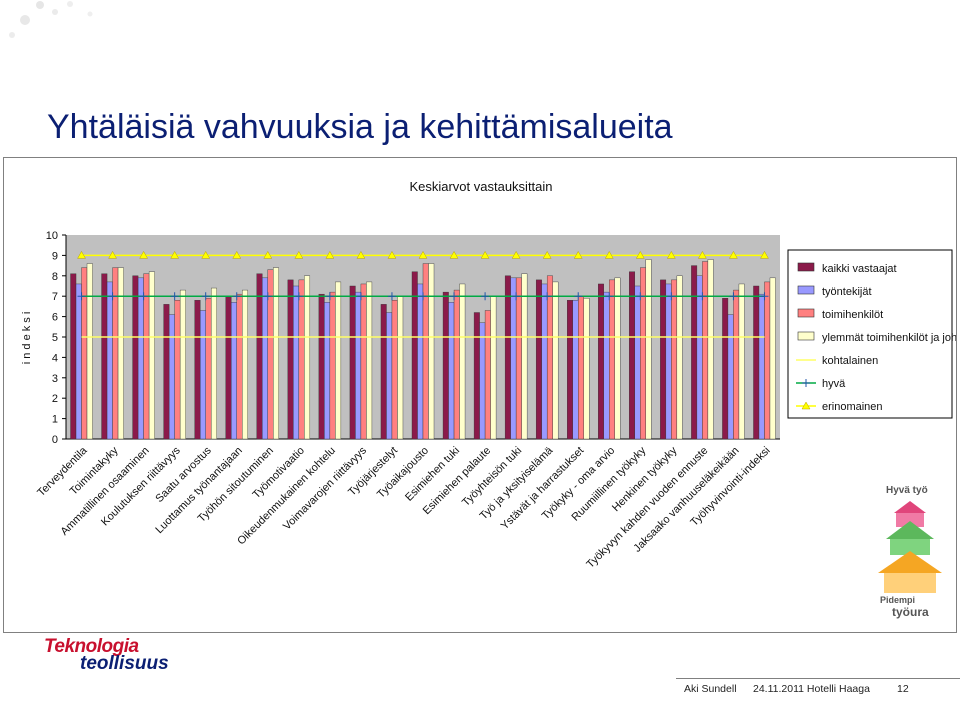 This screenshot has width=960, height=703. What do you see at coordinates (55, 277) in the screenshot?
I see `y-tick-label: 8` at bounding box center [55, 277].